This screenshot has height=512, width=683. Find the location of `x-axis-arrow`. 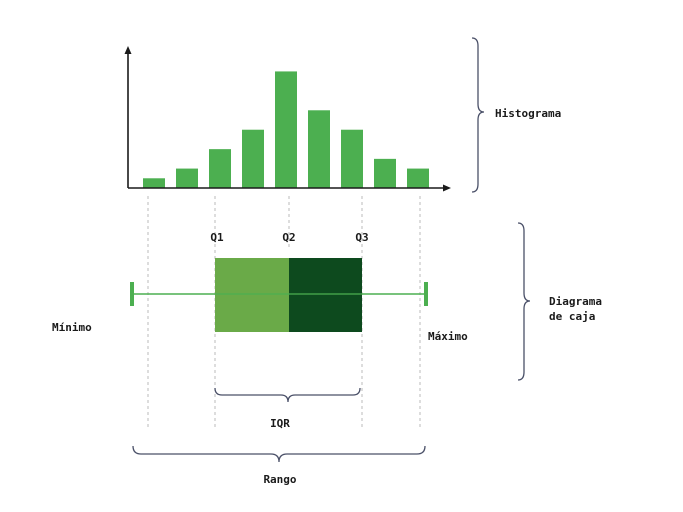

x-axis-arrow is located at coordinates (447, 188).